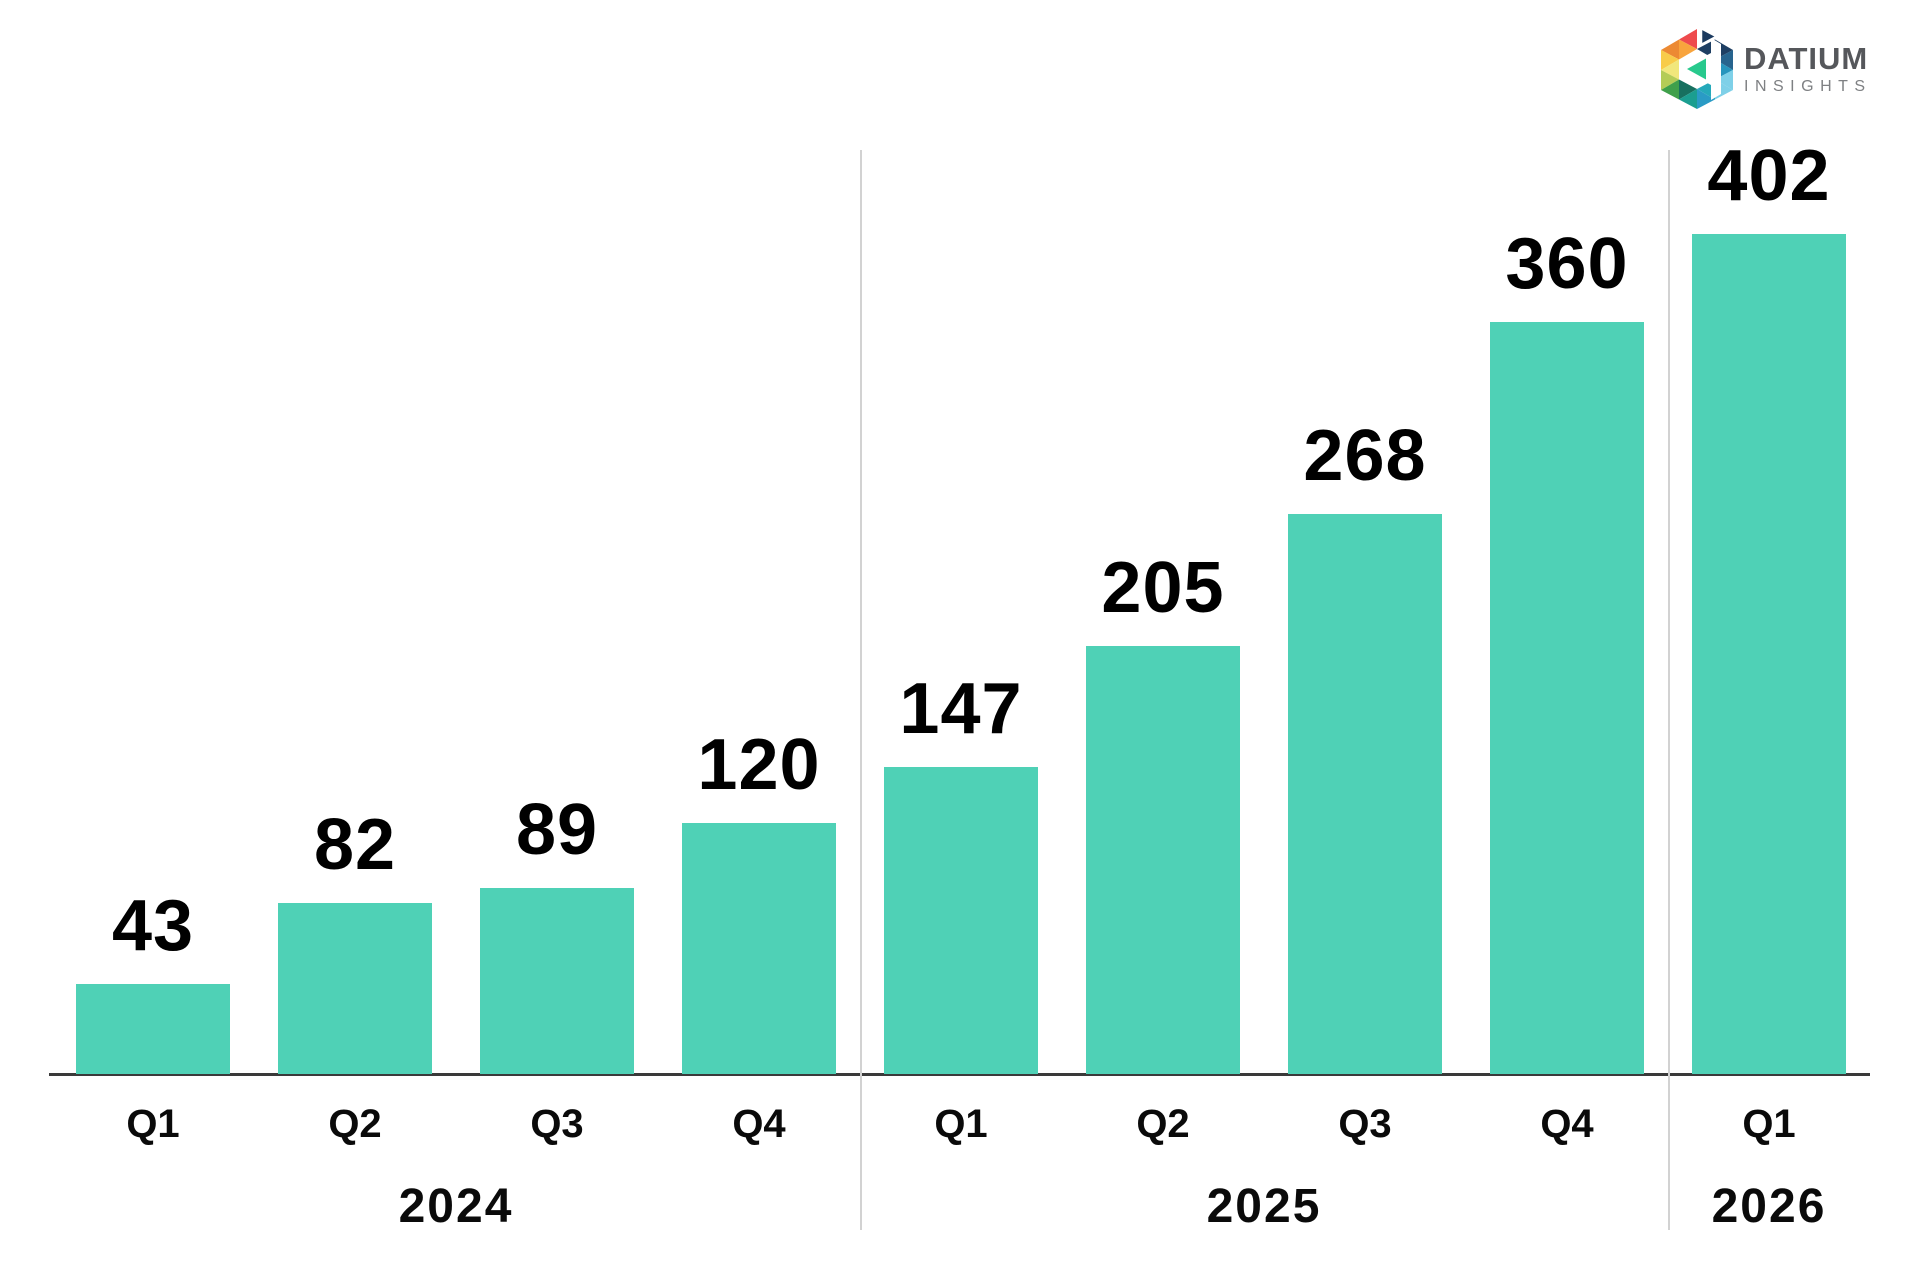 This screenshot has height=1280, width=1920. What do you see at coordinates (456, 1206) in the screenshot?
I see `year-label: 2024` at bounding box center [456, 1206].